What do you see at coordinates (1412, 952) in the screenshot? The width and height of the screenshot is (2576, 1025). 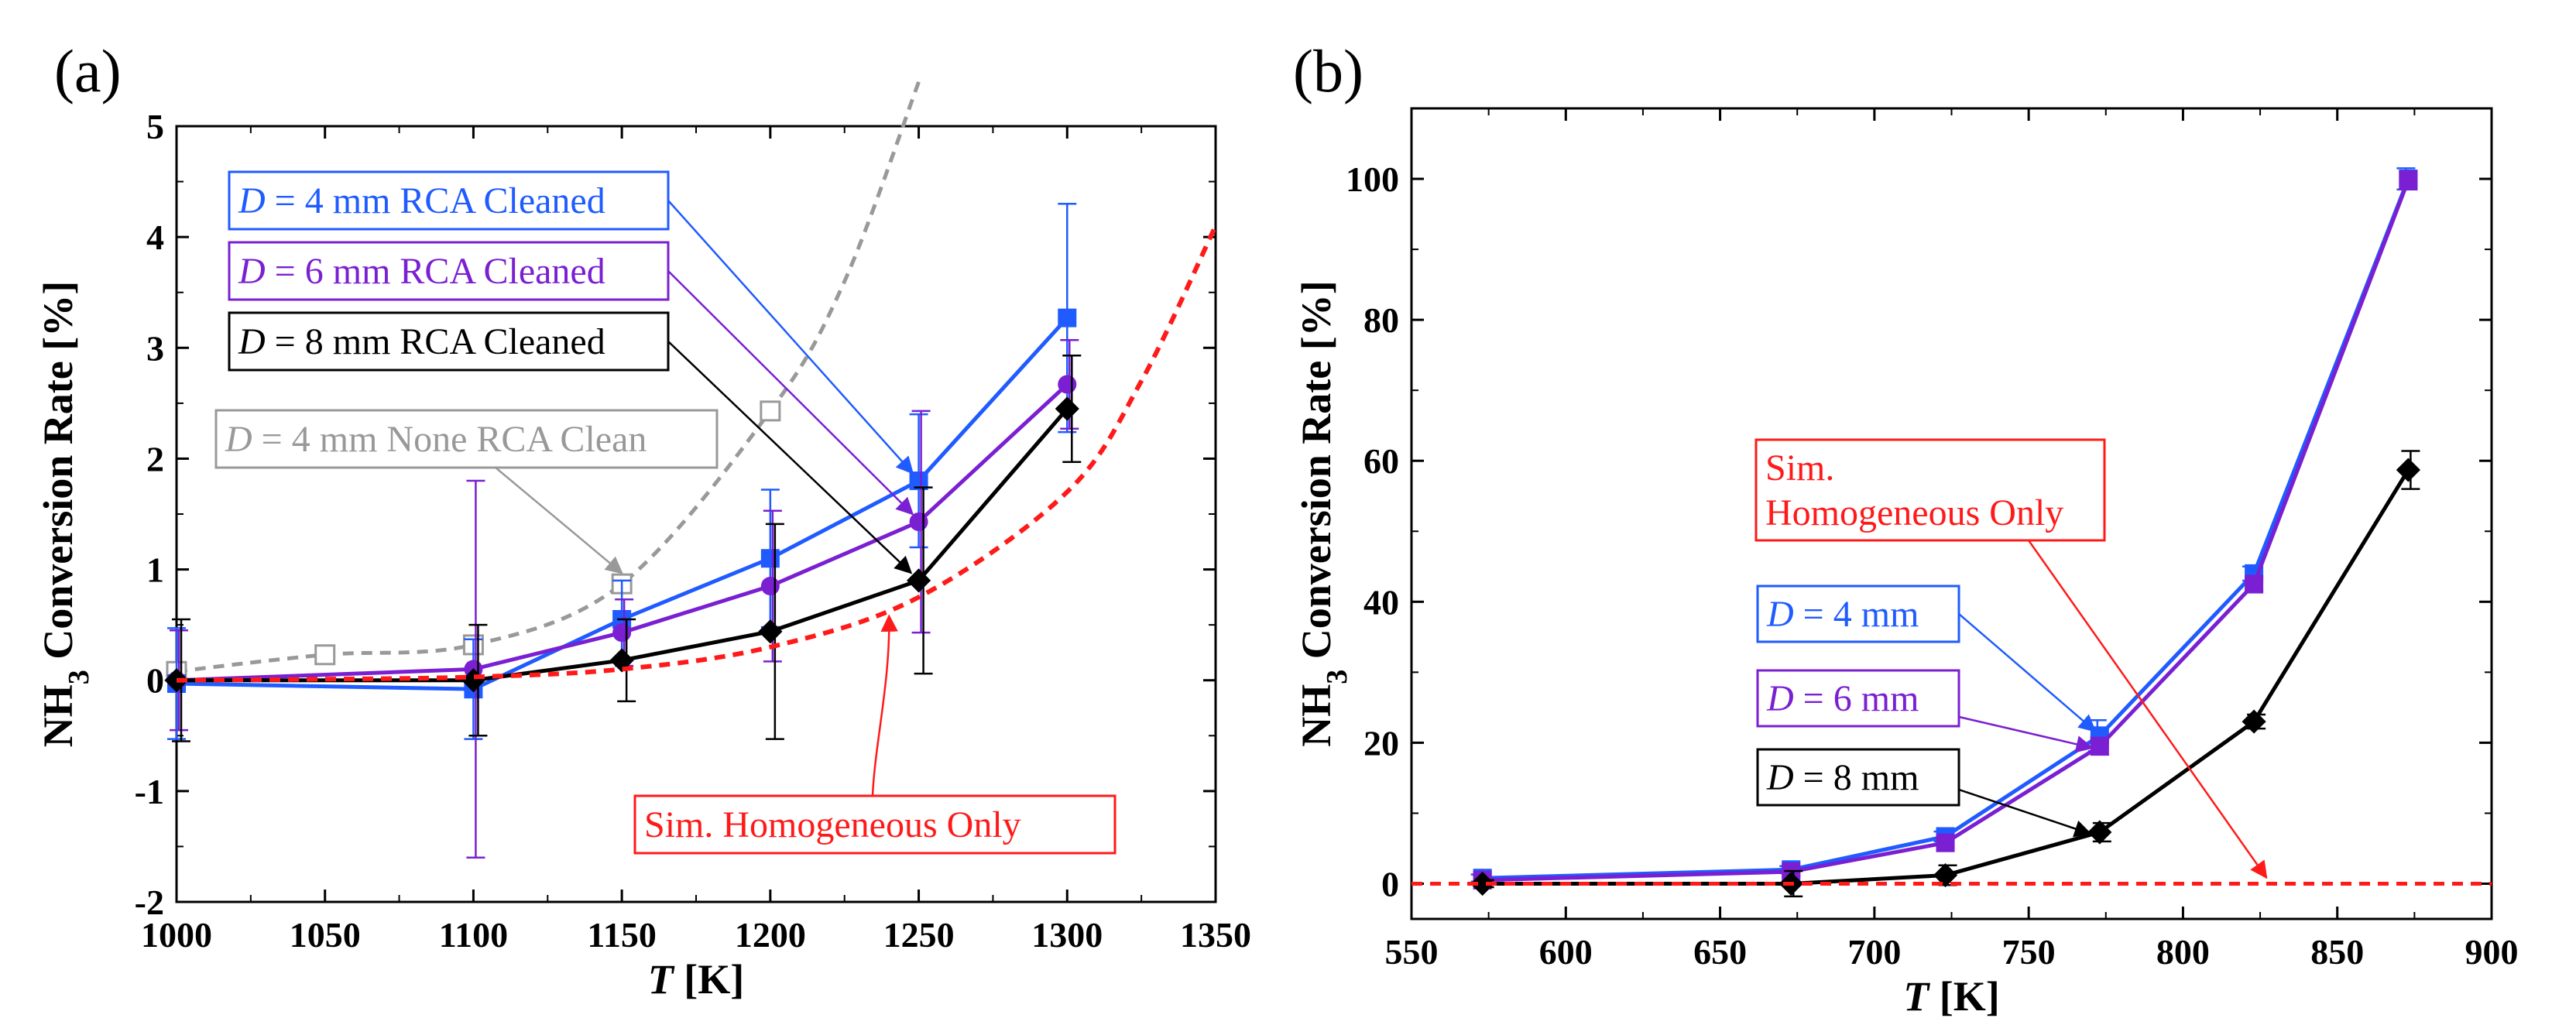 I see `x-tick-label: 550` at bounding box center [1412, 952].